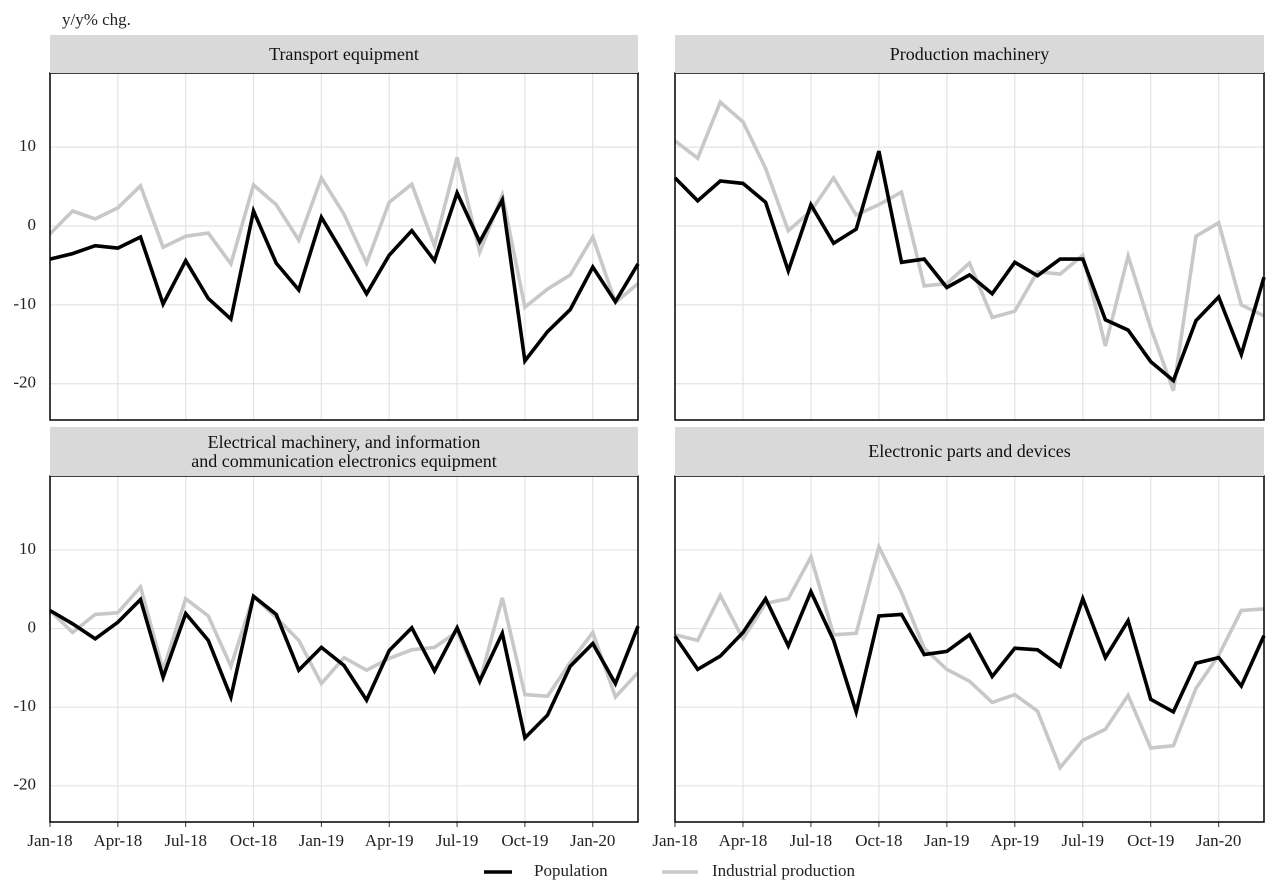  What do you see at coordinates (96, 19) in the screenshot?
I see `y-axis-label: y/y% chg.` at bounding box center [96, 19].